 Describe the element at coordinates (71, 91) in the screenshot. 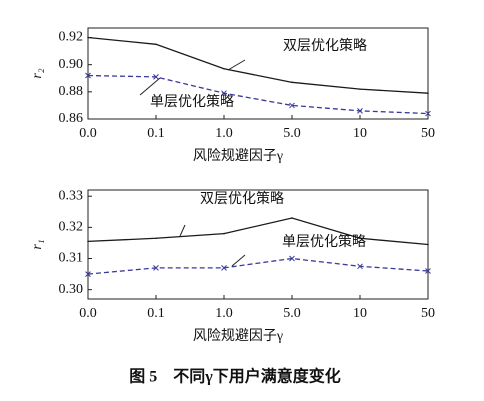

I see `y-tick-label: 0.88` at that location.